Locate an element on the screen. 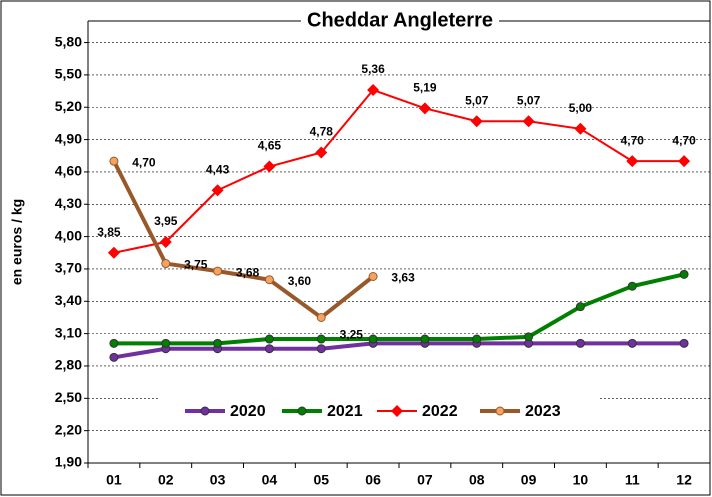 The height and width of the screenshot is (497, 712). x-tick-label: 01 is located at coordinates (114, 480).